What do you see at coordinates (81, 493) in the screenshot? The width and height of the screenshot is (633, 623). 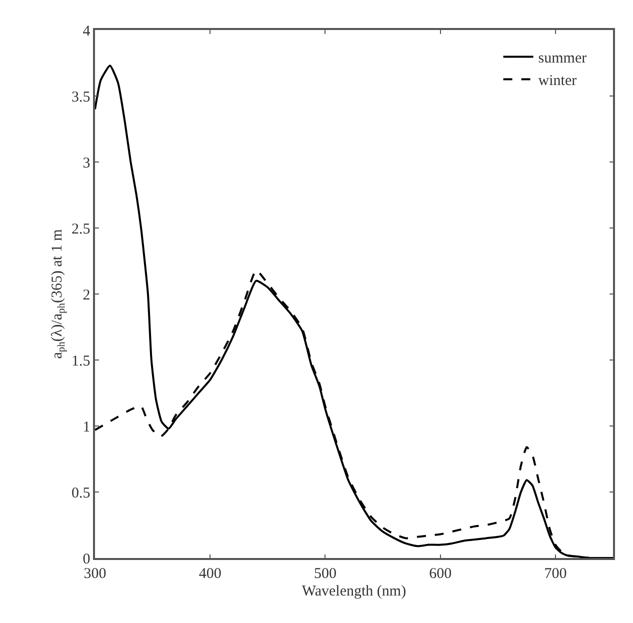 I see `y-tick-label: 0.5` at bounding box center [81, 493].